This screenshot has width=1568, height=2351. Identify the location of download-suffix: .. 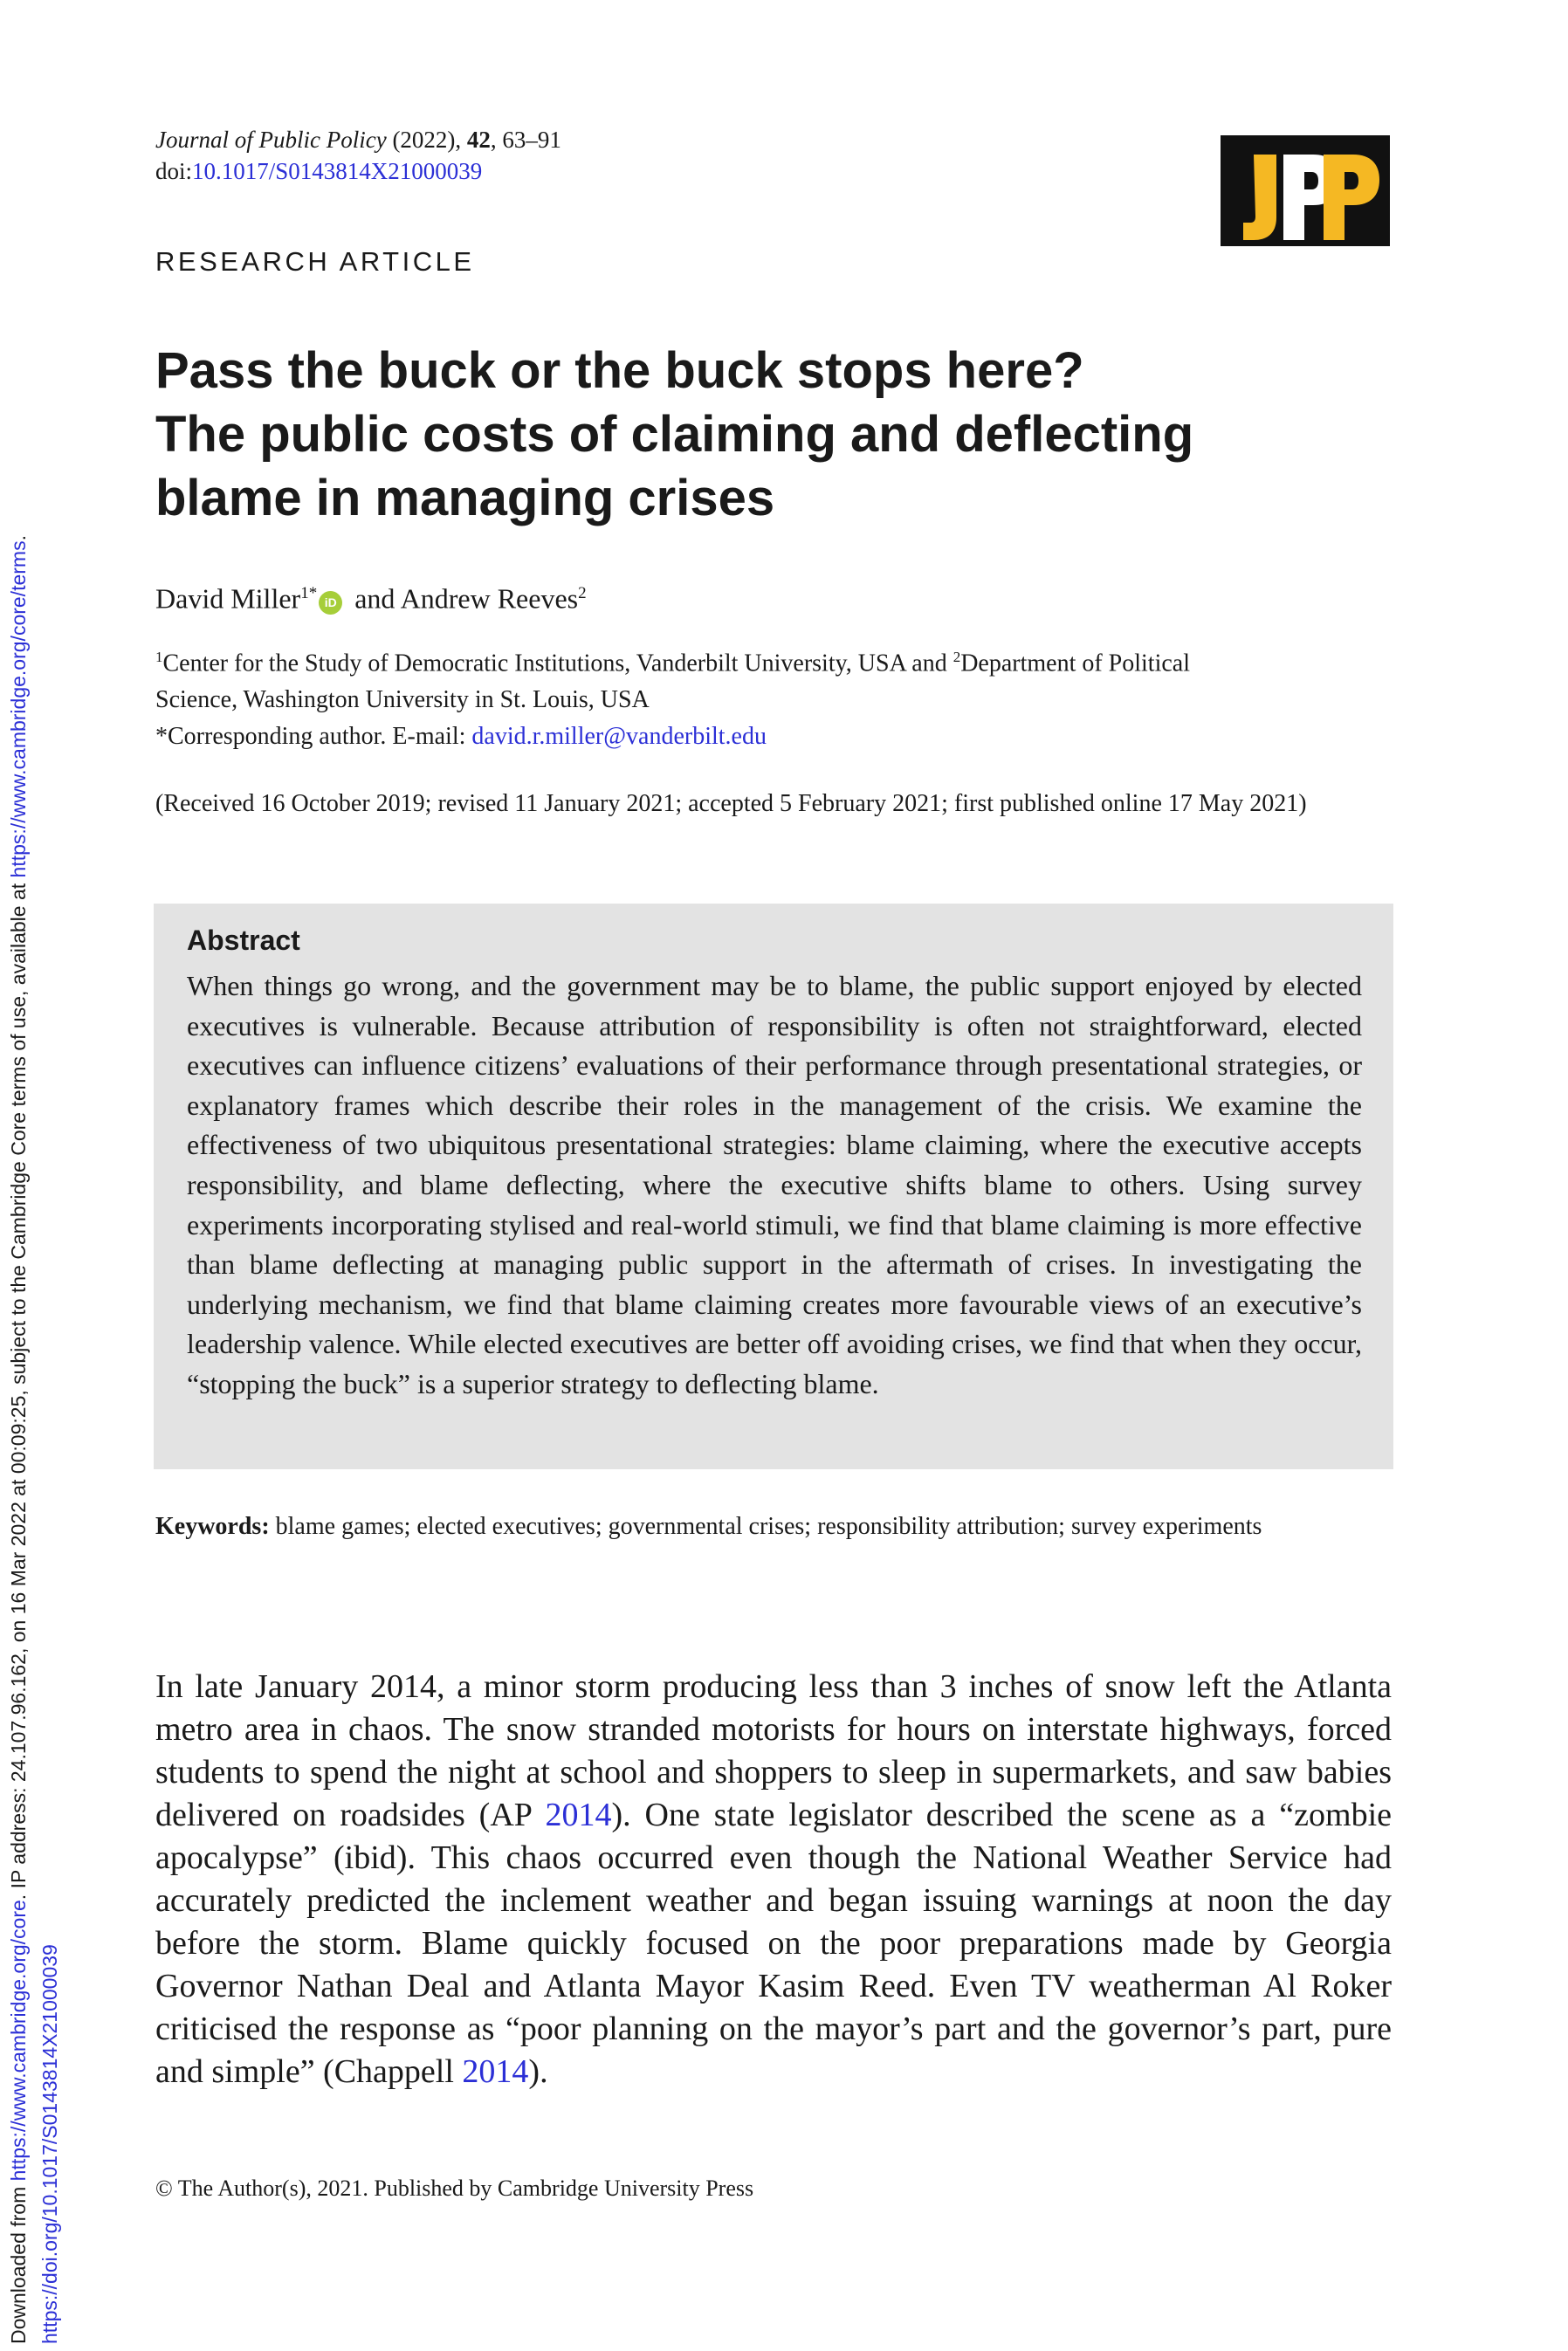
(18, 538).